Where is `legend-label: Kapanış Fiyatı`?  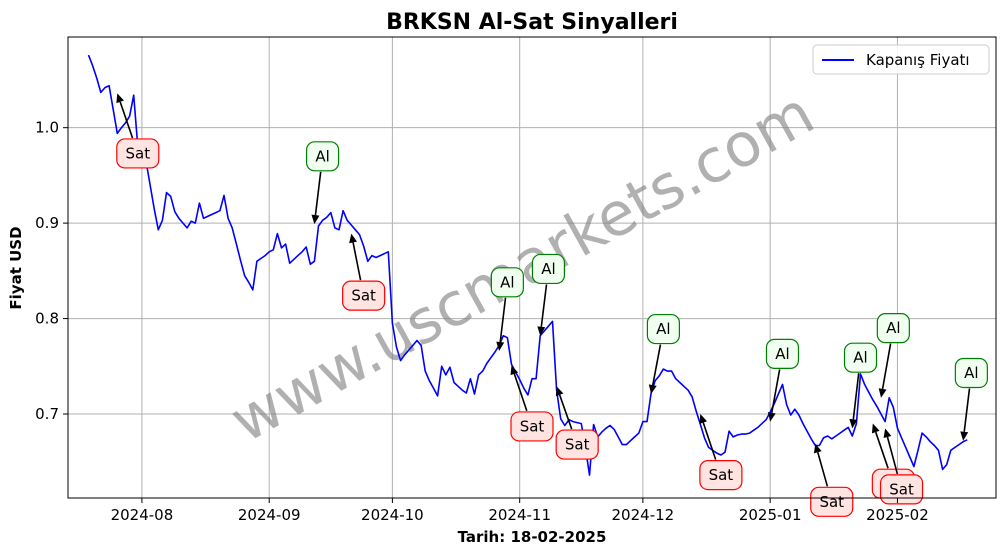 legend-label: Kapanış Fiyatı is located at coordinates (918, 60).